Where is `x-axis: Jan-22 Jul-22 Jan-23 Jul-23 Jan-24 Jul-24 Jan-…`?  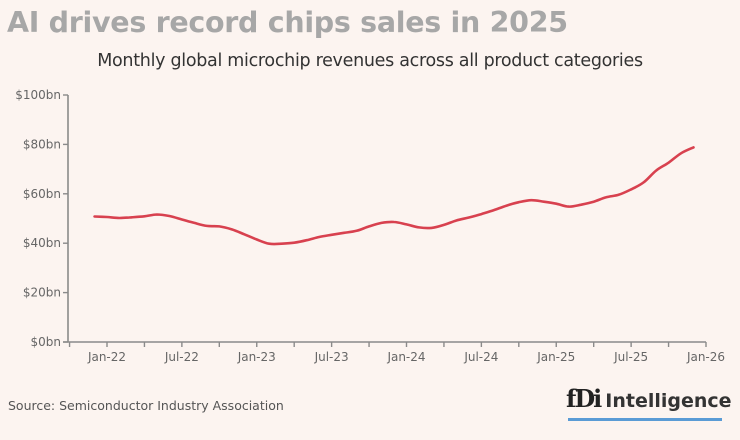 x-axis: Jan-22 Jul-22 Jan-23 Jul-23 Jan-24 Jul-24 Jan-… is located at coordinates (394, 352).